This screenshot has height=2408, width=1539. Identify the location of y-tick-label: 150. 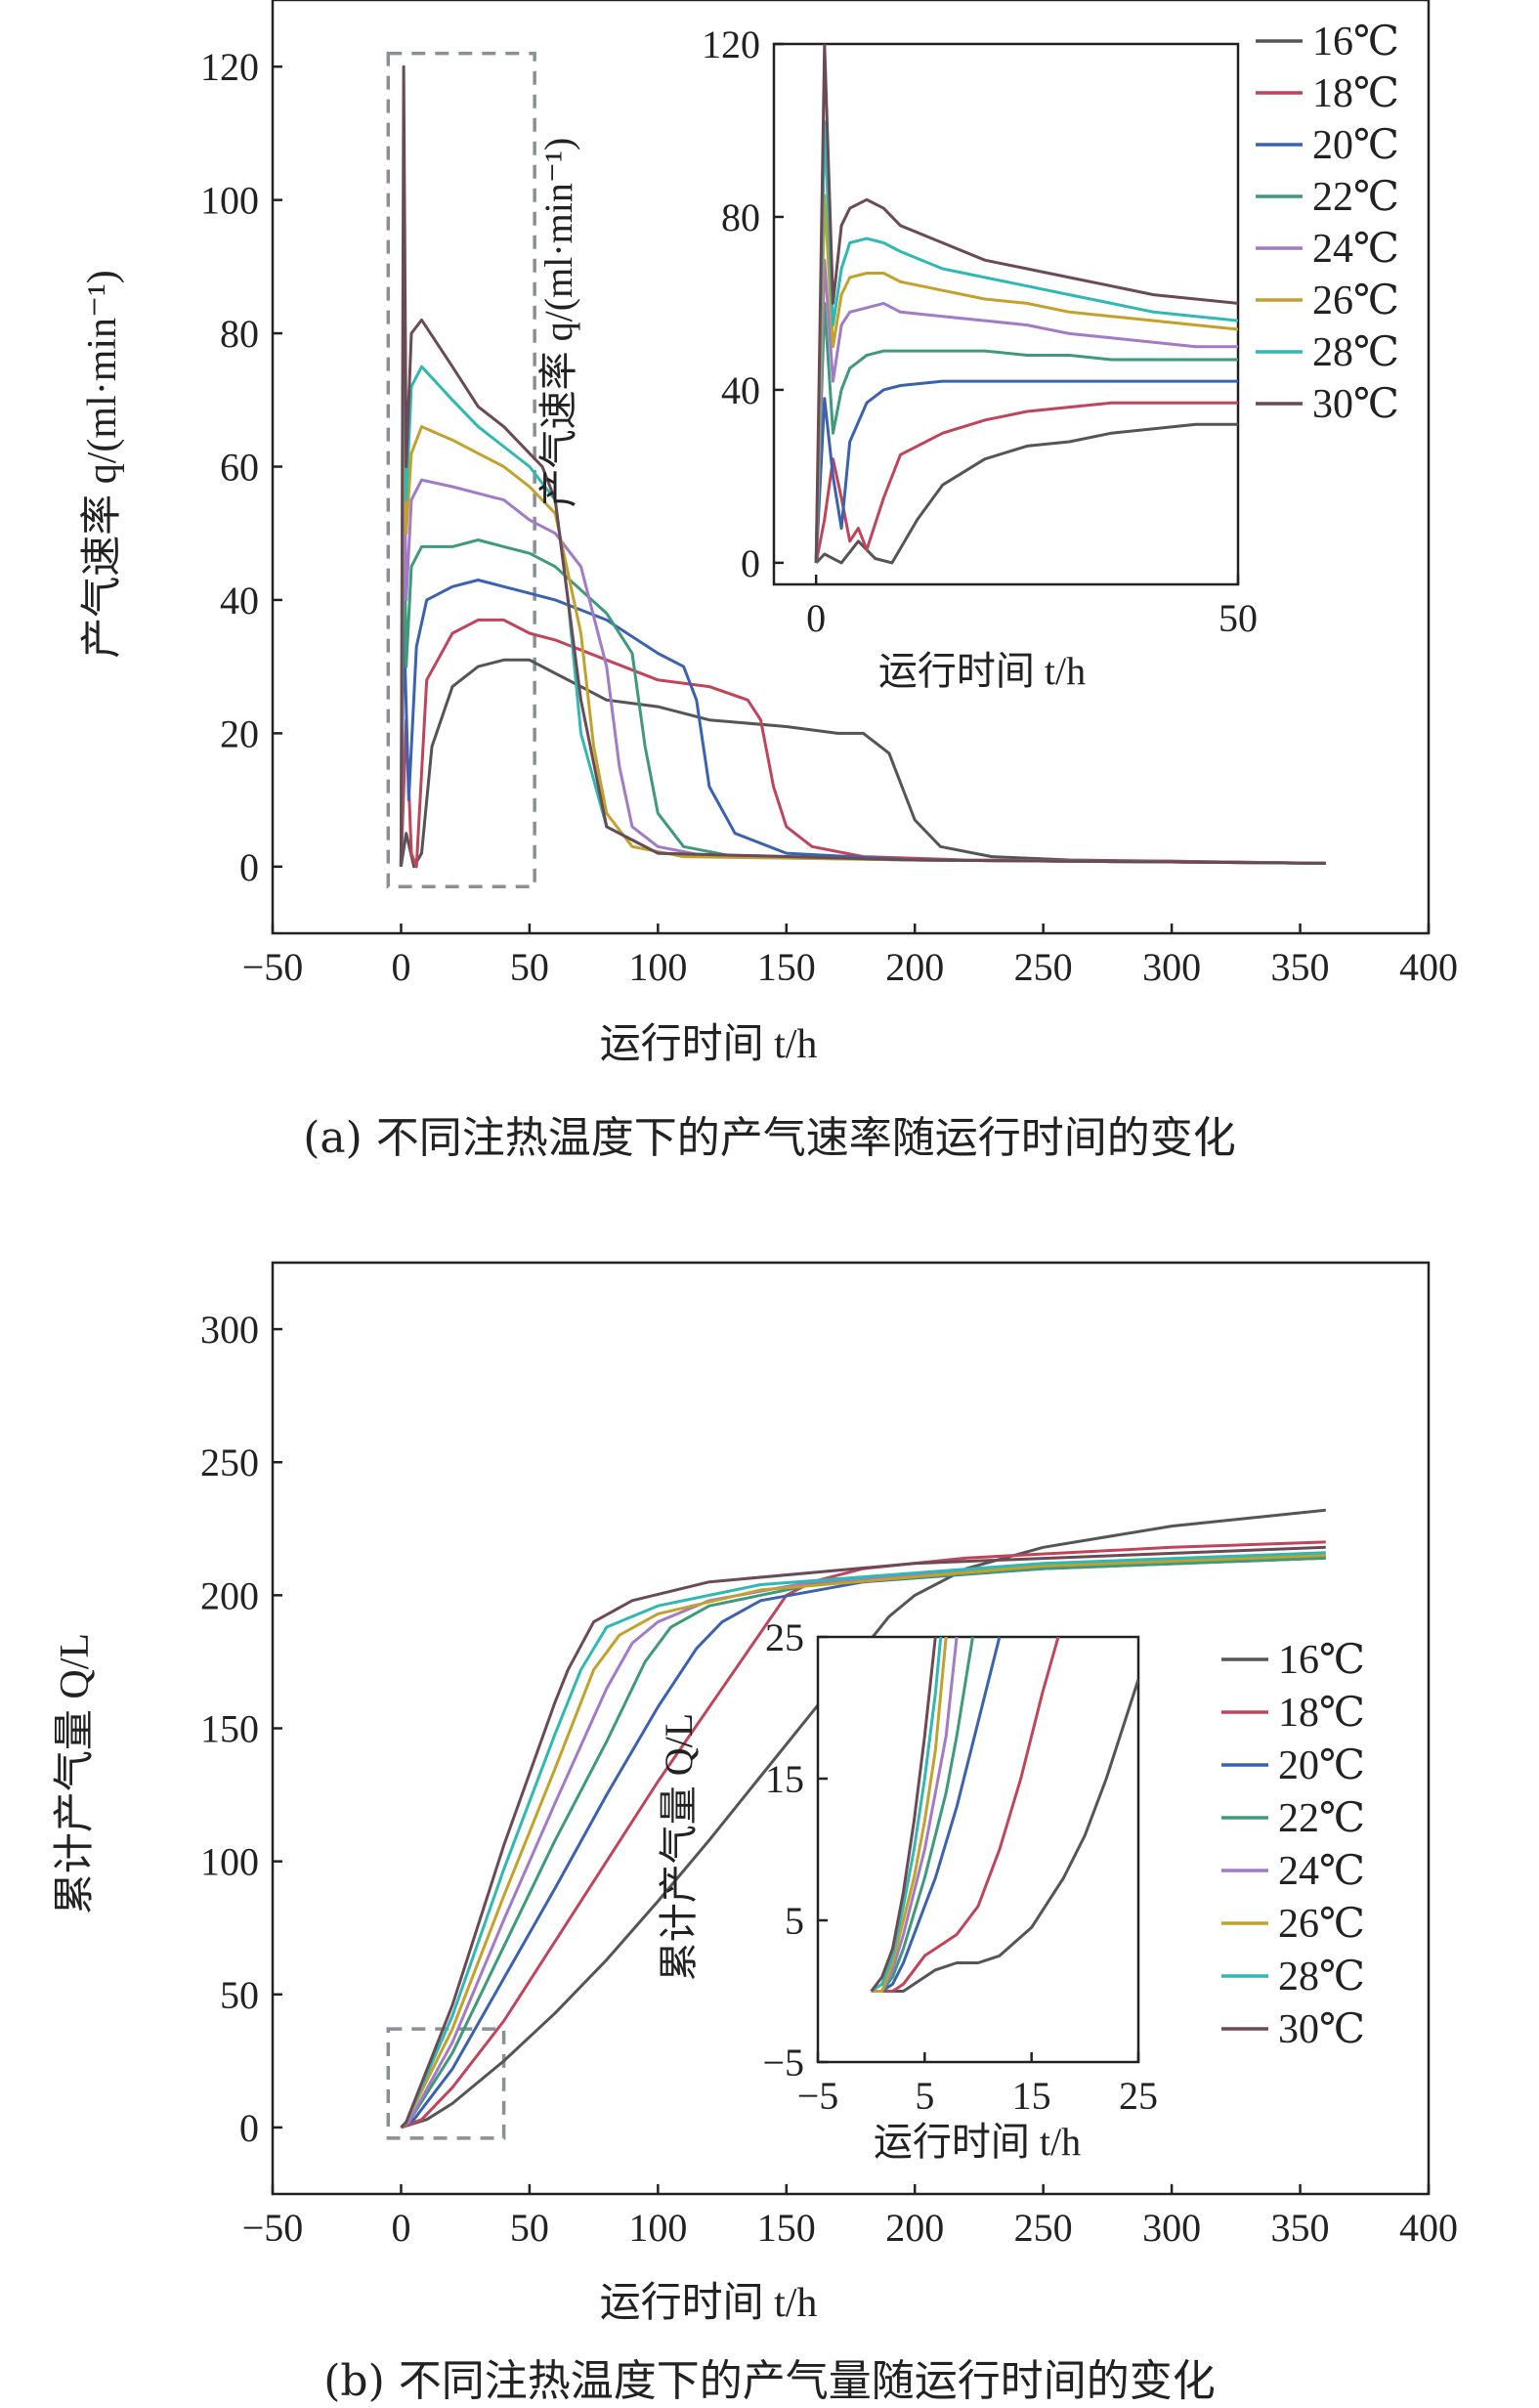
(229, 1729).